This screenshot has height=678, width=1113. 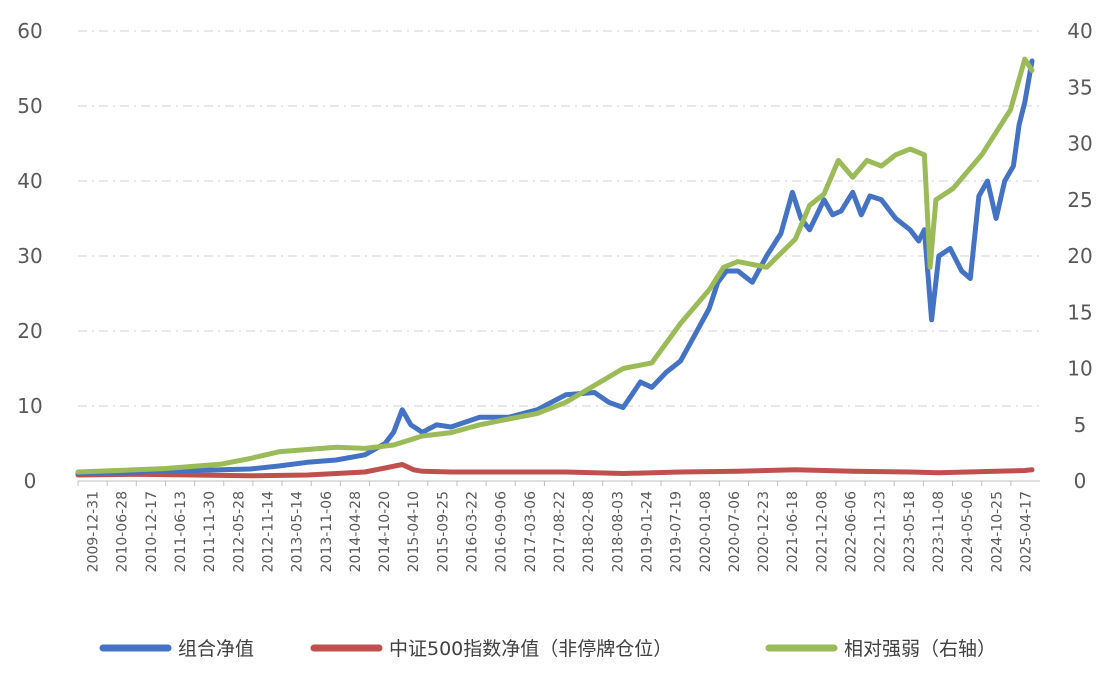 I want to click on x-tick-label: 2012-05-28, so click(x=239, y=531).